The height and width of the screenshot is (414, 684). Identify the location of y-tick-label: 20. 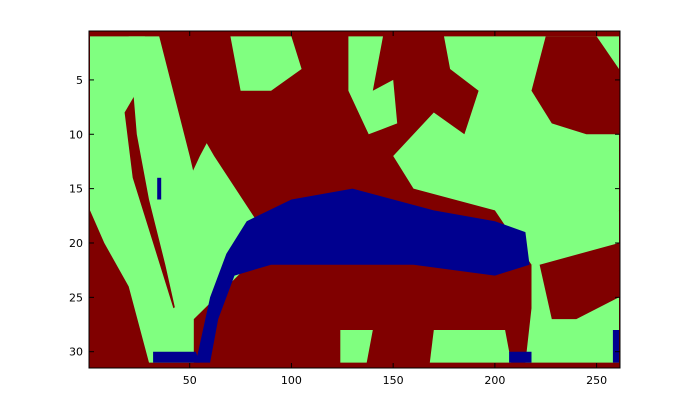
(76, 243).